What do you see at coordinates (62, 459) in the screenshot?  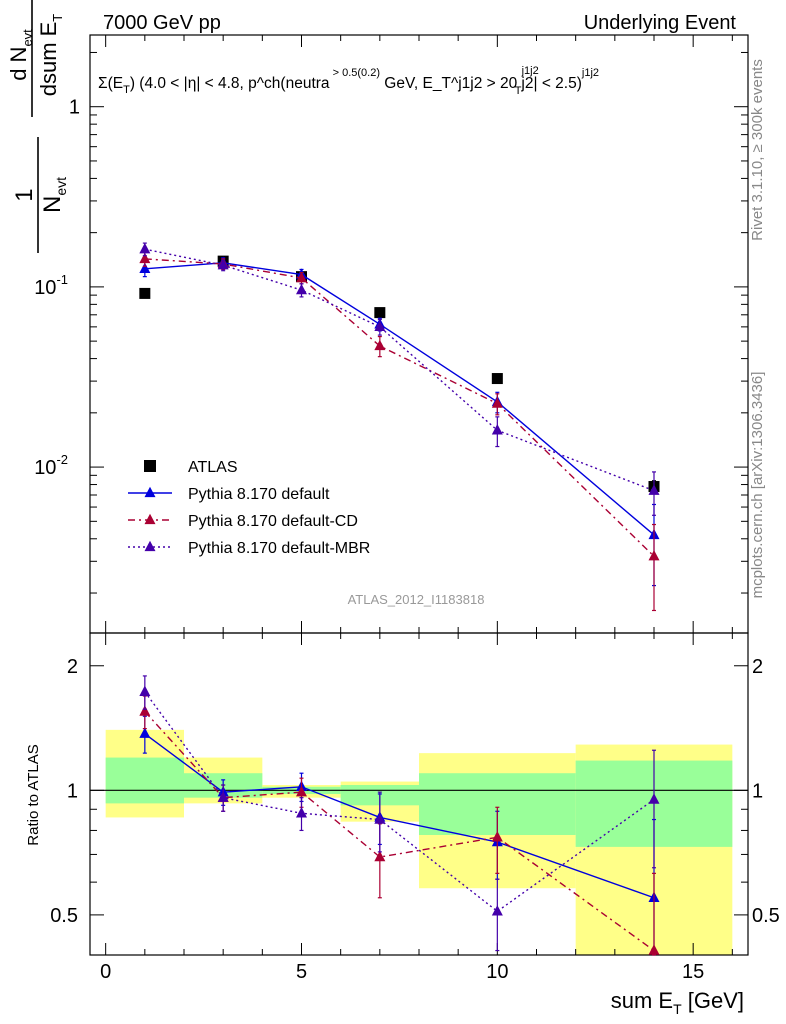 I see `main-ytick-label-exp-2: -2` at bounding box center [62, 459].